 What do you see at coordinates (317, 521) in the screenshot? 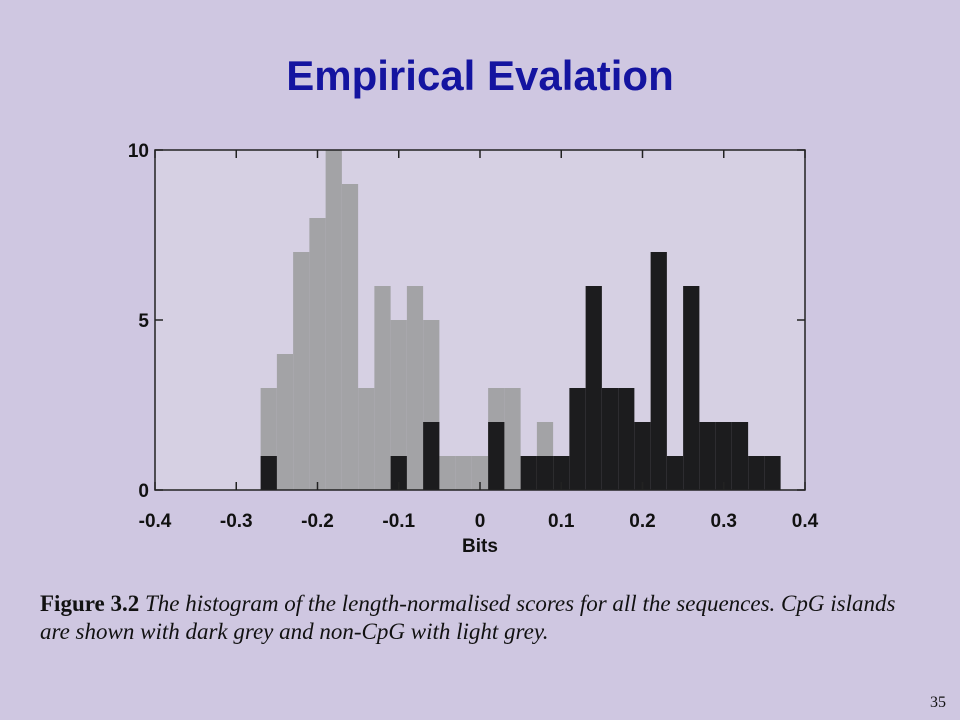
I see `x-tick-label: -0.2` at bounding box center [317, 521].